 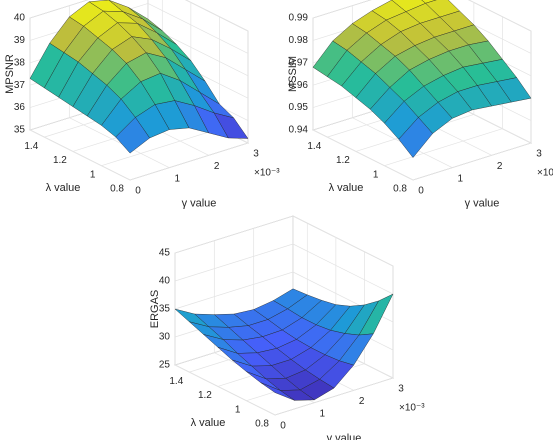 What do you see at coordinates (299, 62) in the screenshot?
I see `z-tick-label: 0.97` at bounding box center [299, 62].